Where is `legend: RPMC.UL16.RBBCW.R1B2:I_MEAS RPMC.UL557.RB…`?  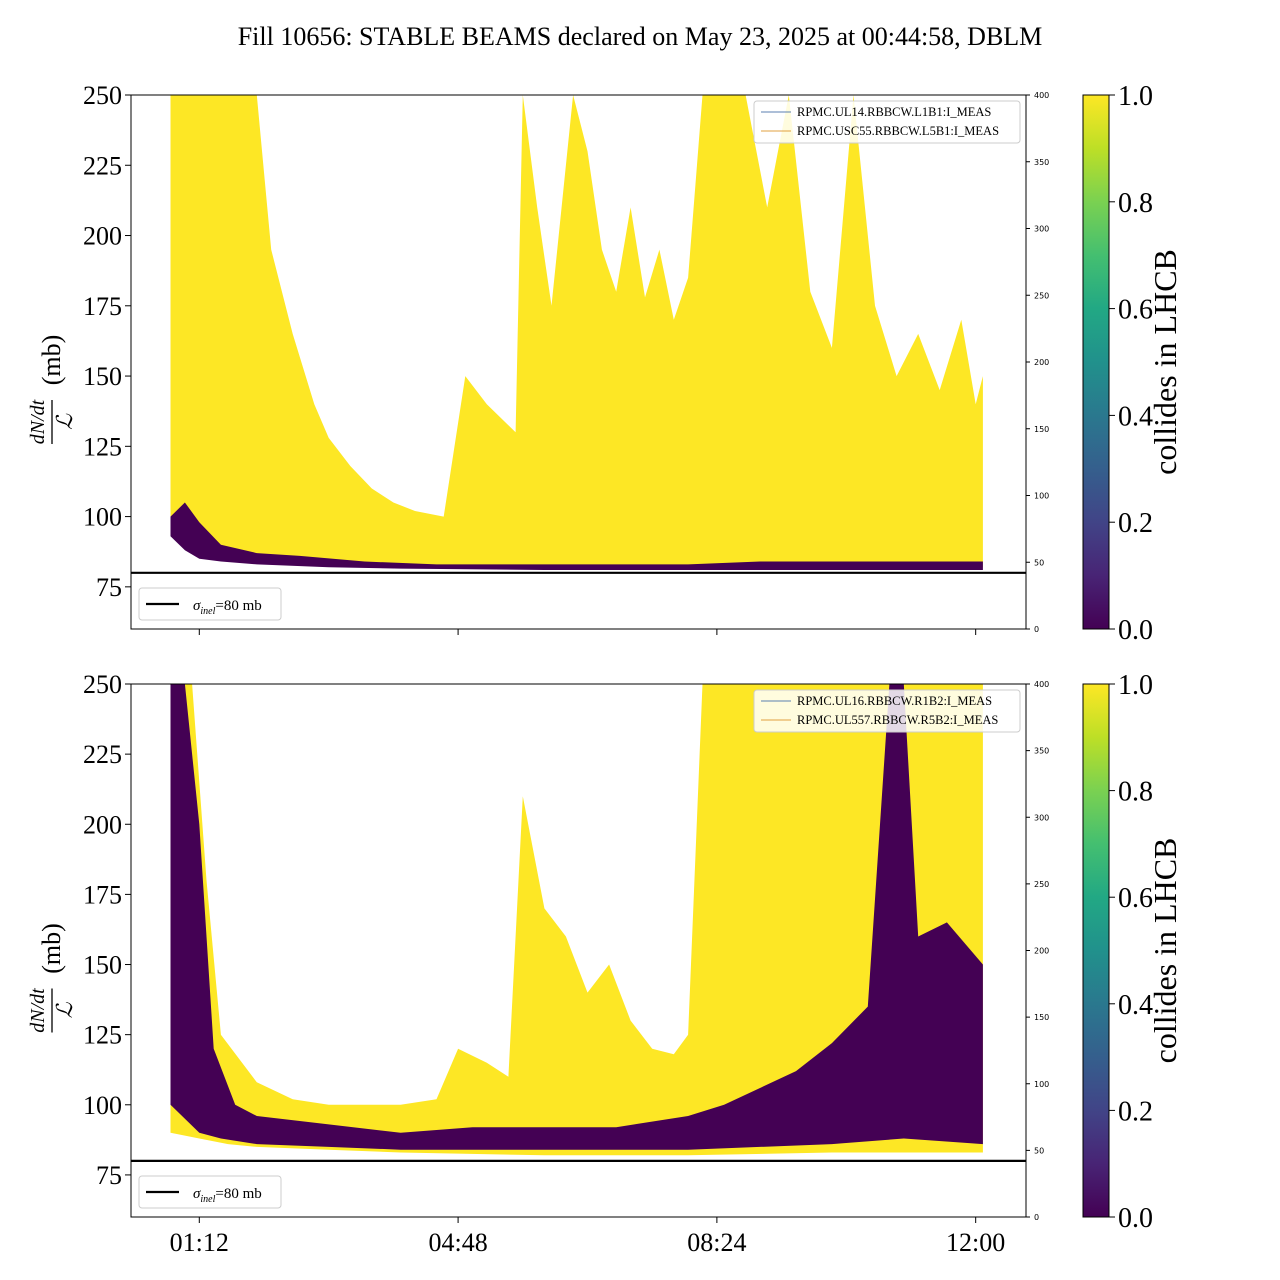
legend: RPMC.UL16.RBBCW.R1B2:I_MEAS RPMC.UL557.RB… is located at coordinates (887, 711).